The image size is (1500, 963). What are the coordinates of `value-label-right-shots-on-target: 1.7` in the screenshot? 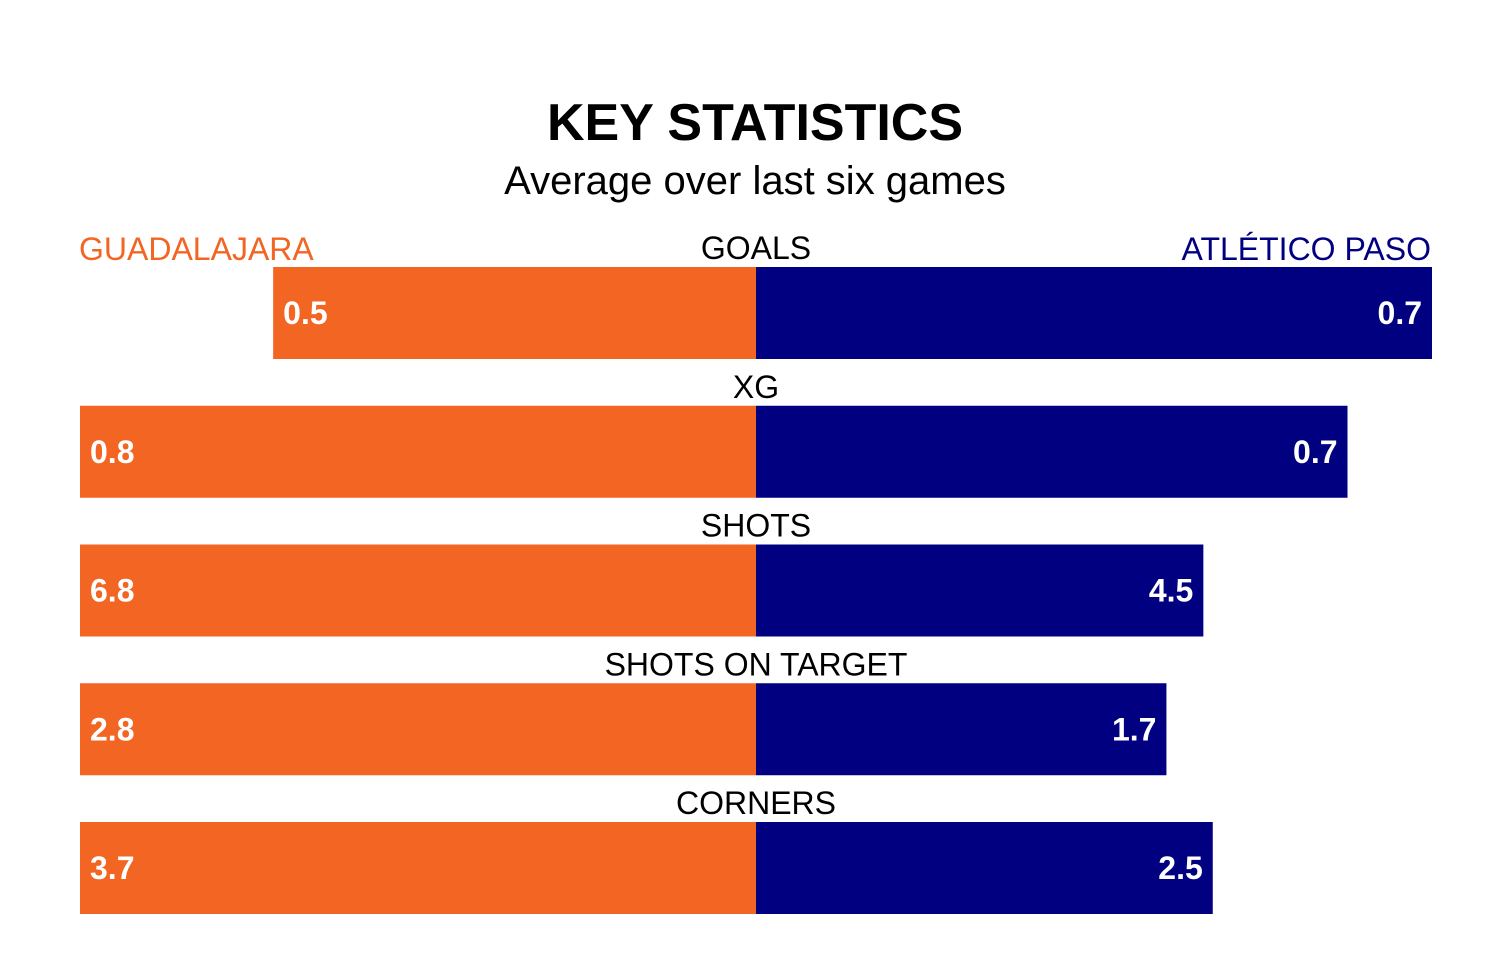 It's located at (1134, 729).